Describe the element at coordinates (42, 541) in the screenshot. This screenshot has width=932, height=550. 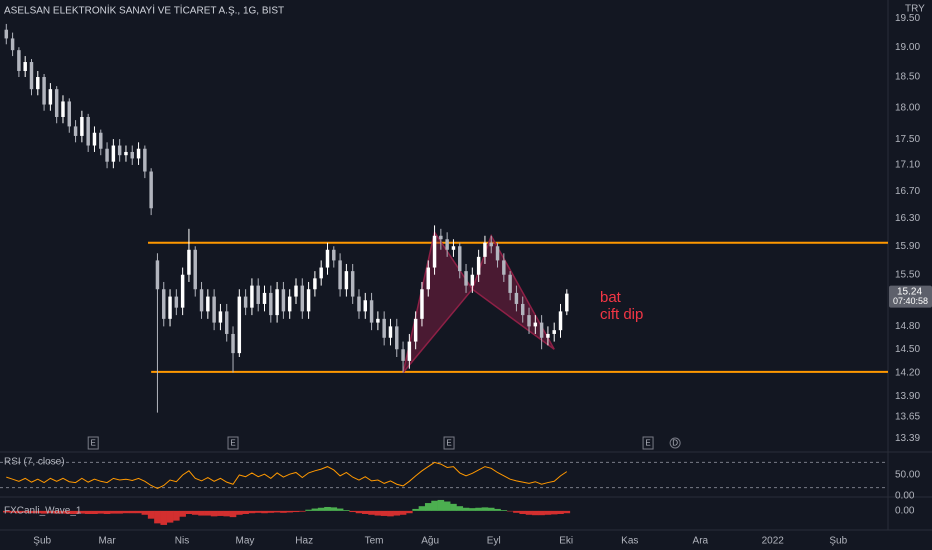
I see `x-tick-label: Şub` at that location.